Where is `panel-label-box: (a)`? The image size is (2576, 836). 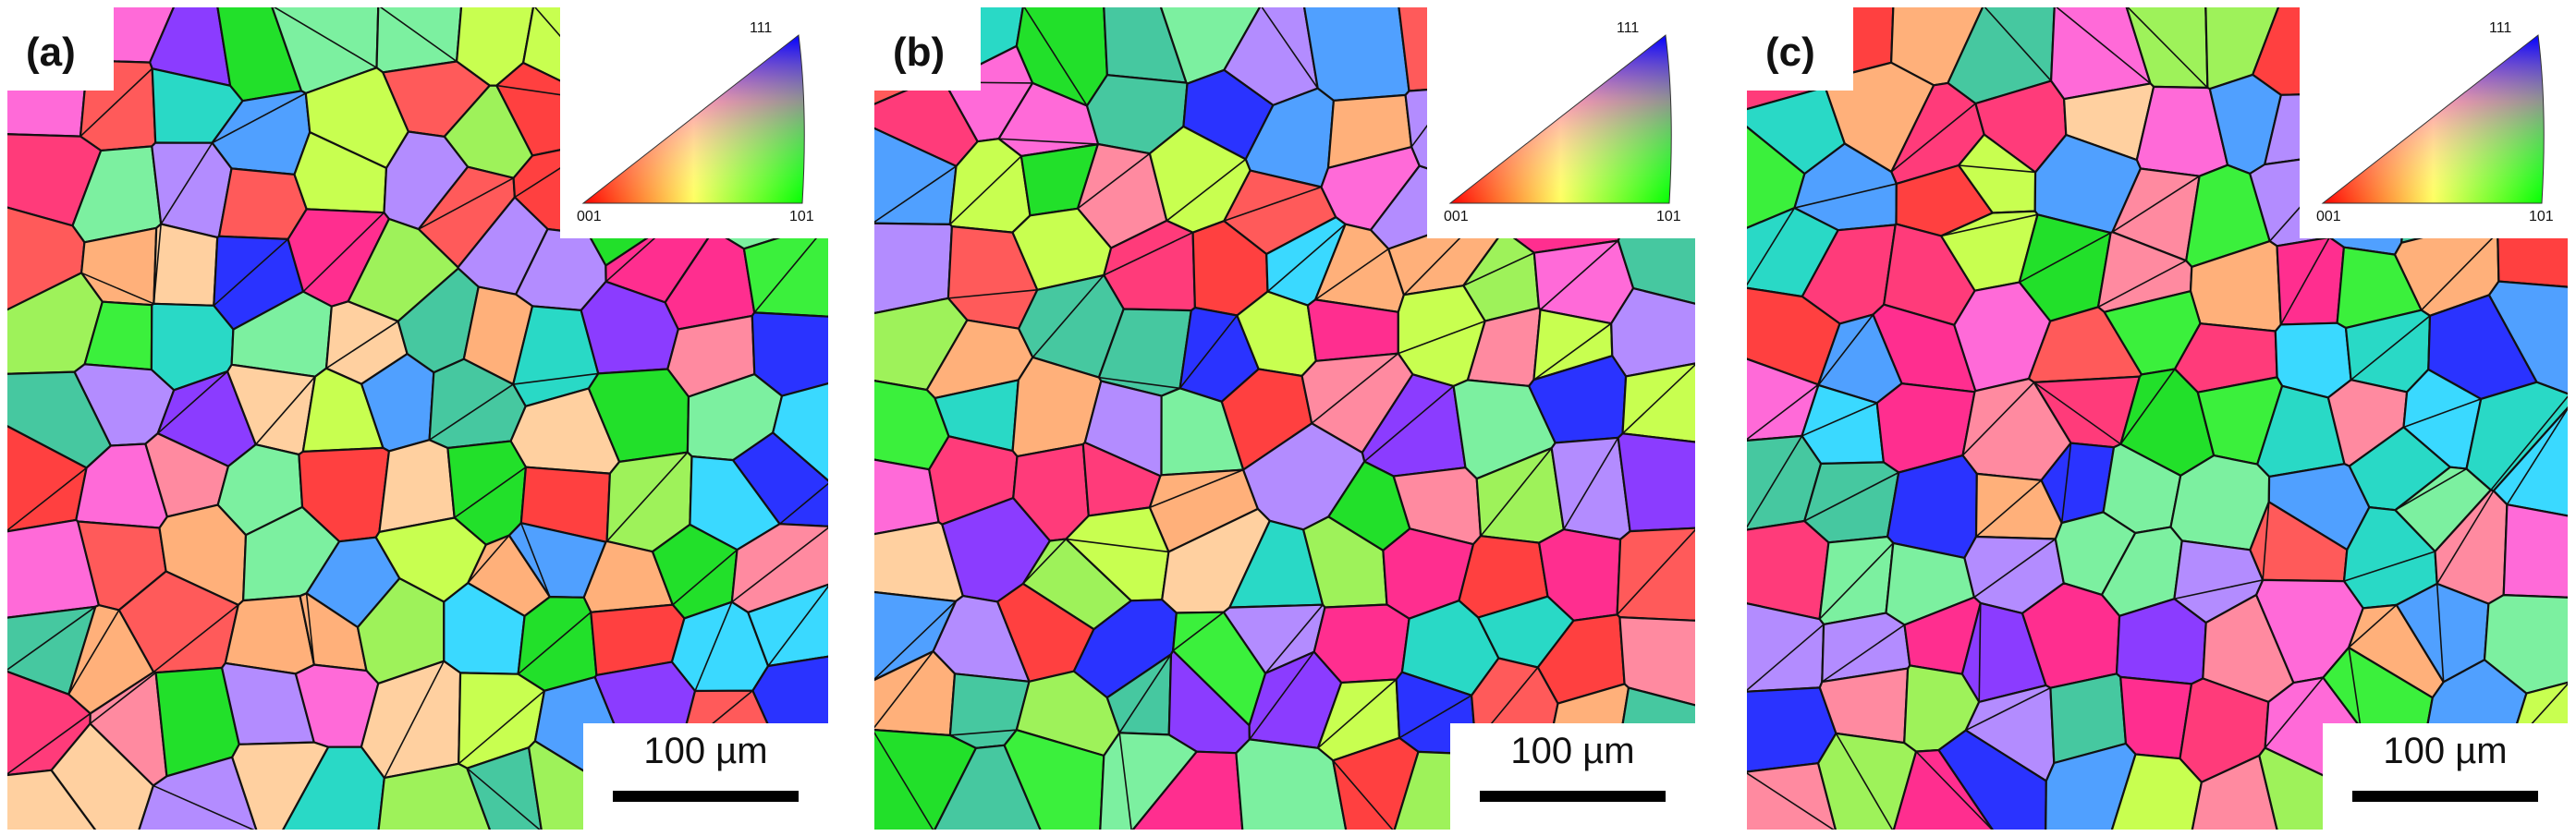 panel-label-box: (a) is located at coordinates (60, 49).